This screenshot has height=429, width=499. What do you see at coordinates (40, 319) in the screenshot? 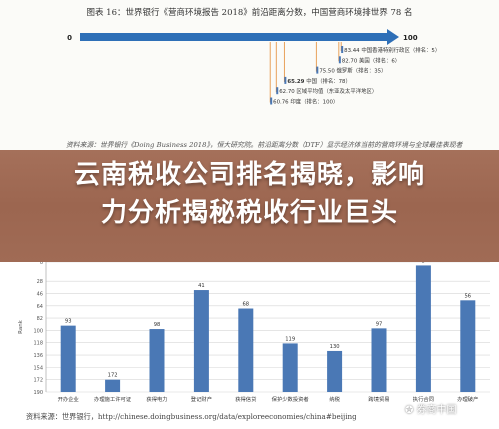
I see `rank-y-tick-label: 82` at bounding box center [40, 319].